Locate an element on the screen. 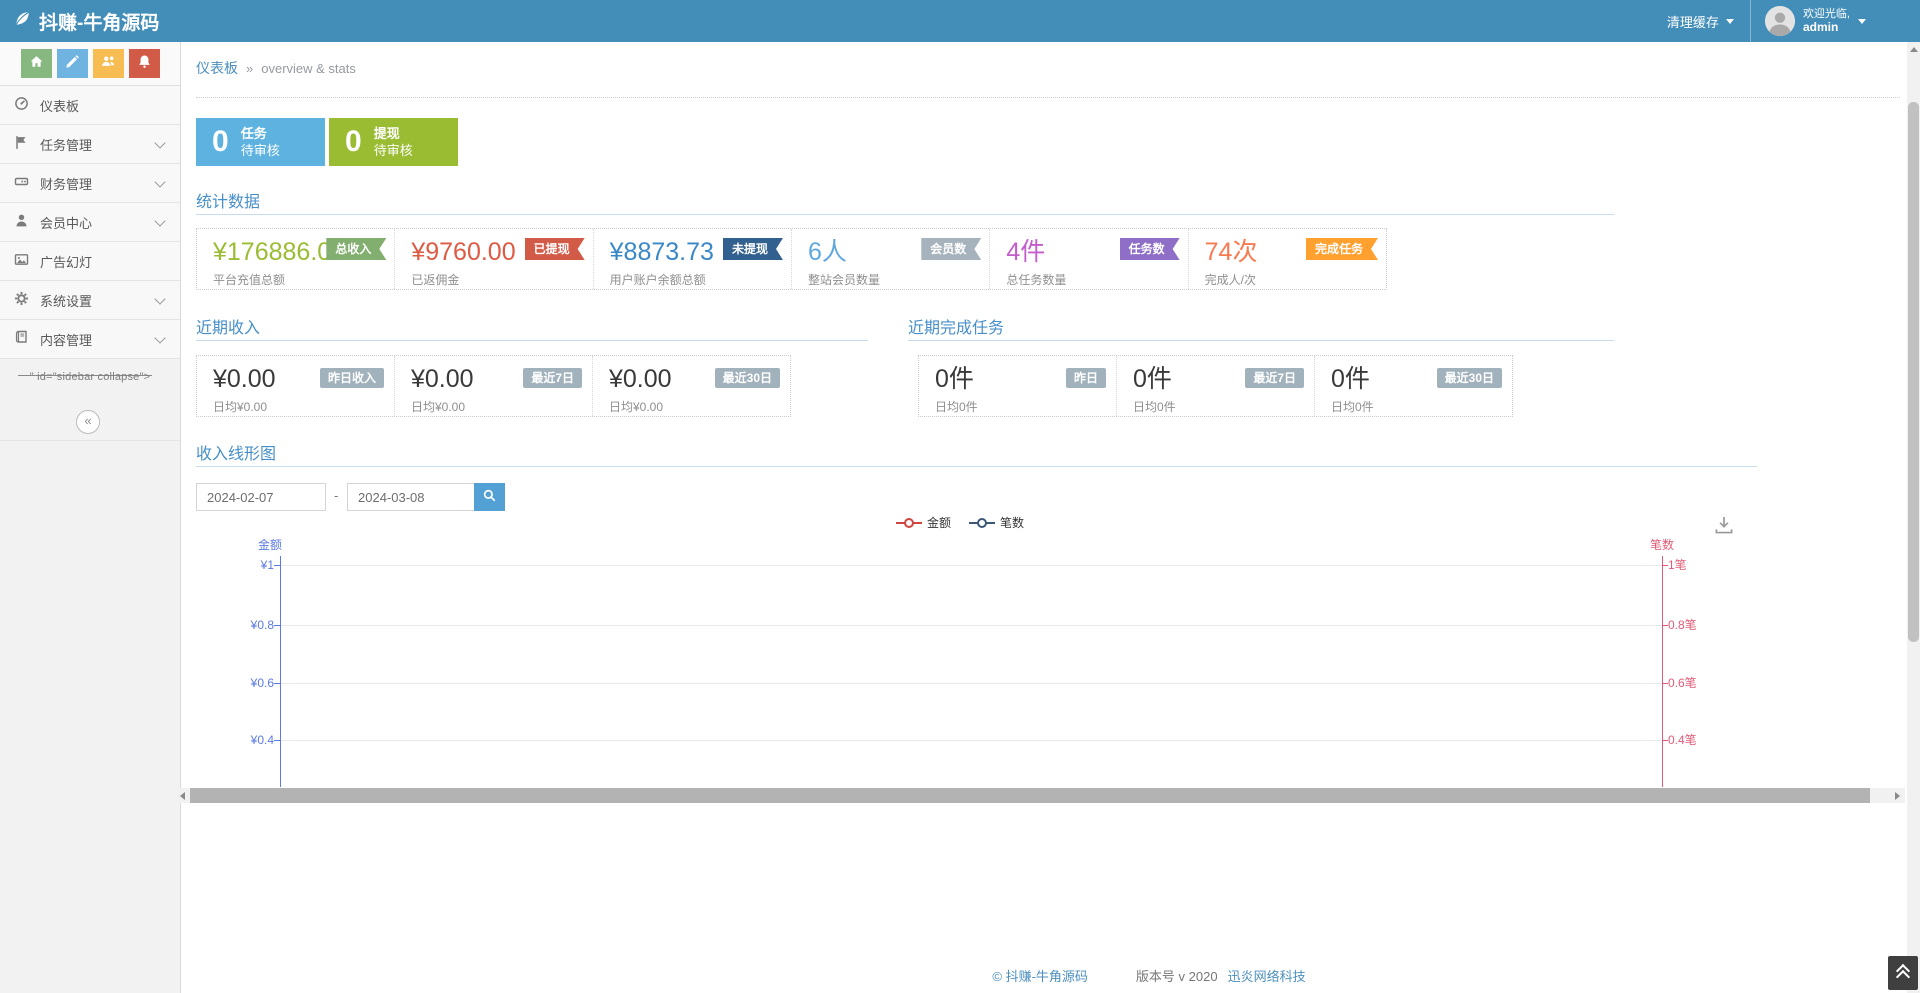  footer: © 抖赚-牛角源码 版本号 v 2020 迅炎网络科技 is located at coordinates (1044, 975).